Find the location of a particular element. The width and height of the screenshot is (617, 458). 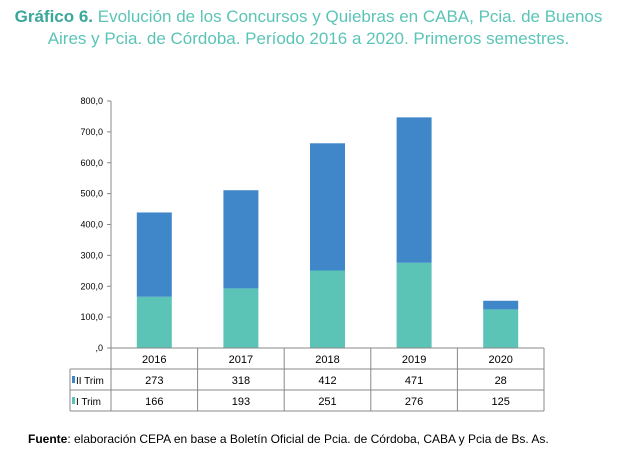

table-cell-value: 318 is located at coordinates (241, 381).